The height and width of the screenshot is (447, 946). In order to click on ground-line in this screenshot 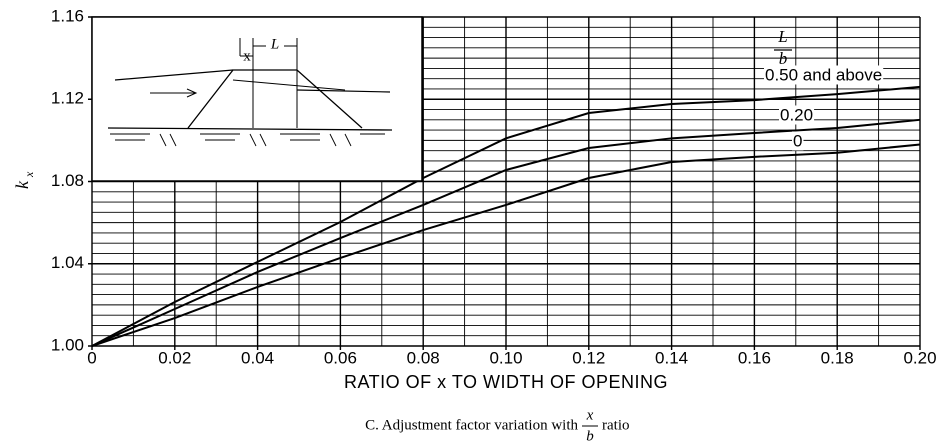, I will do `click(250, 129)`.